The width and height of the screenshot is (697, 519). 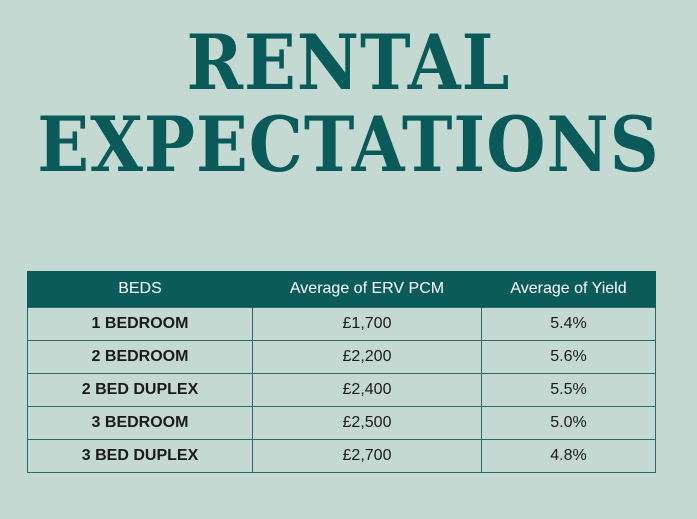 What do you see at coordinates (140, 357) in the screenshot?
I see `beds-cell: 2 BEDROOM` at bounding box center [140, 357].